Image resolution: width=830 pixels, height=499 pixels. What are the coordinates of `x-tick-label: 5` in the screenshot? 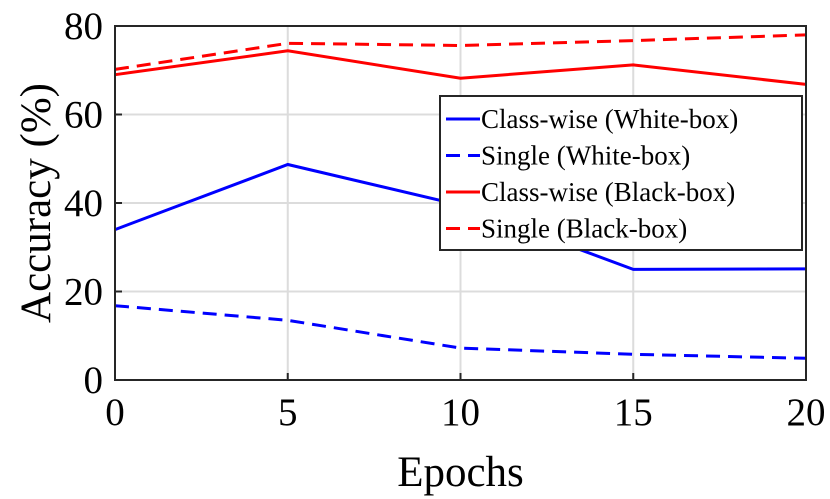 It's located at (288, 412).